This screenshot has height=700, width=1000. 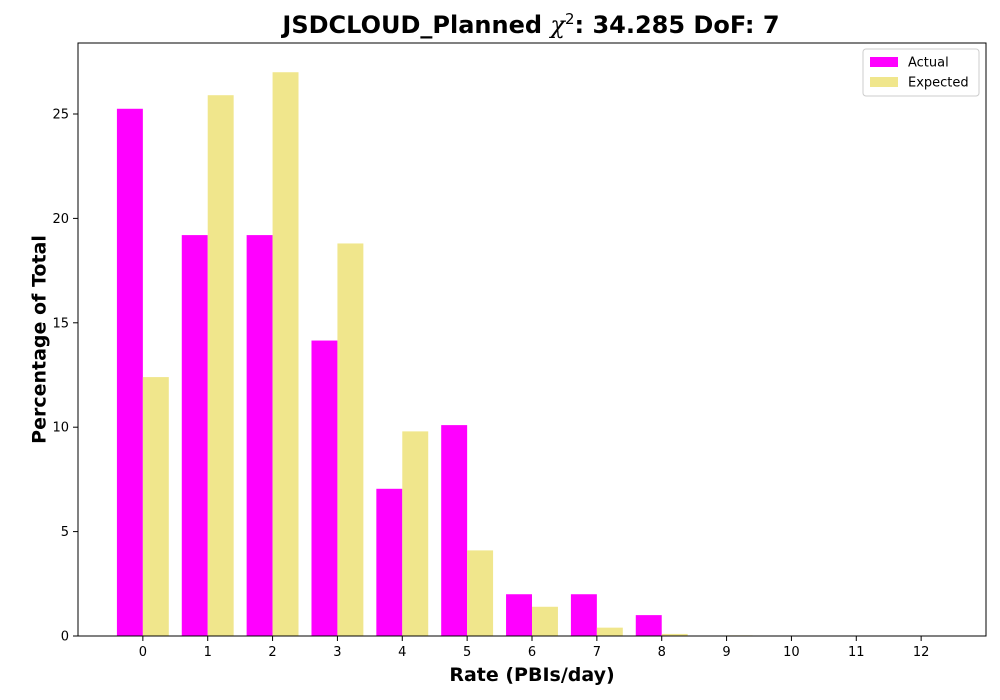 What do you see at coordinates (726, 652) in the screenshot?
I see `x-tick-label: 9` at bounding box center [726, 652].